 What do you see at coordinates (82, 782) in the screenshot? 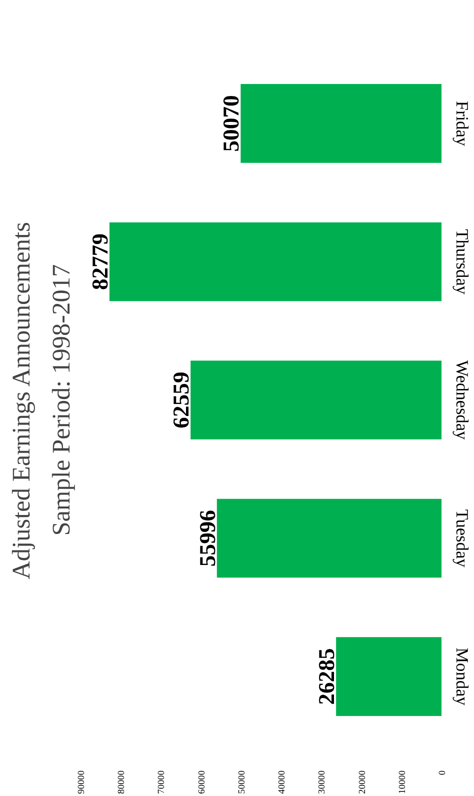
I see `x-tick-label: 90000` at bounding box center [82, 782].